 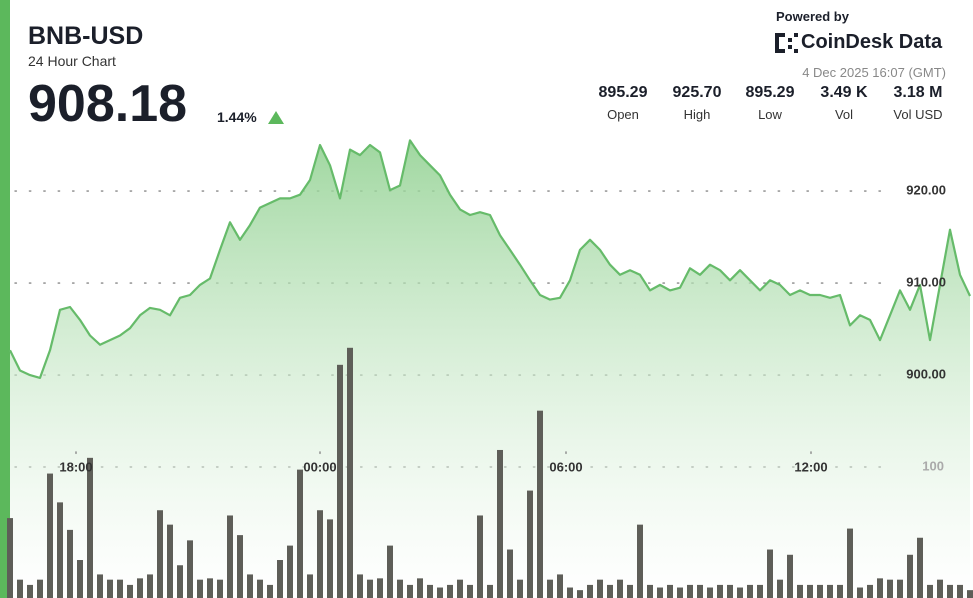 What do you see at coordinates (872, 42) in the screenshot?
I see `brand: CoinDesk Data` at bounding box center [872, 42].